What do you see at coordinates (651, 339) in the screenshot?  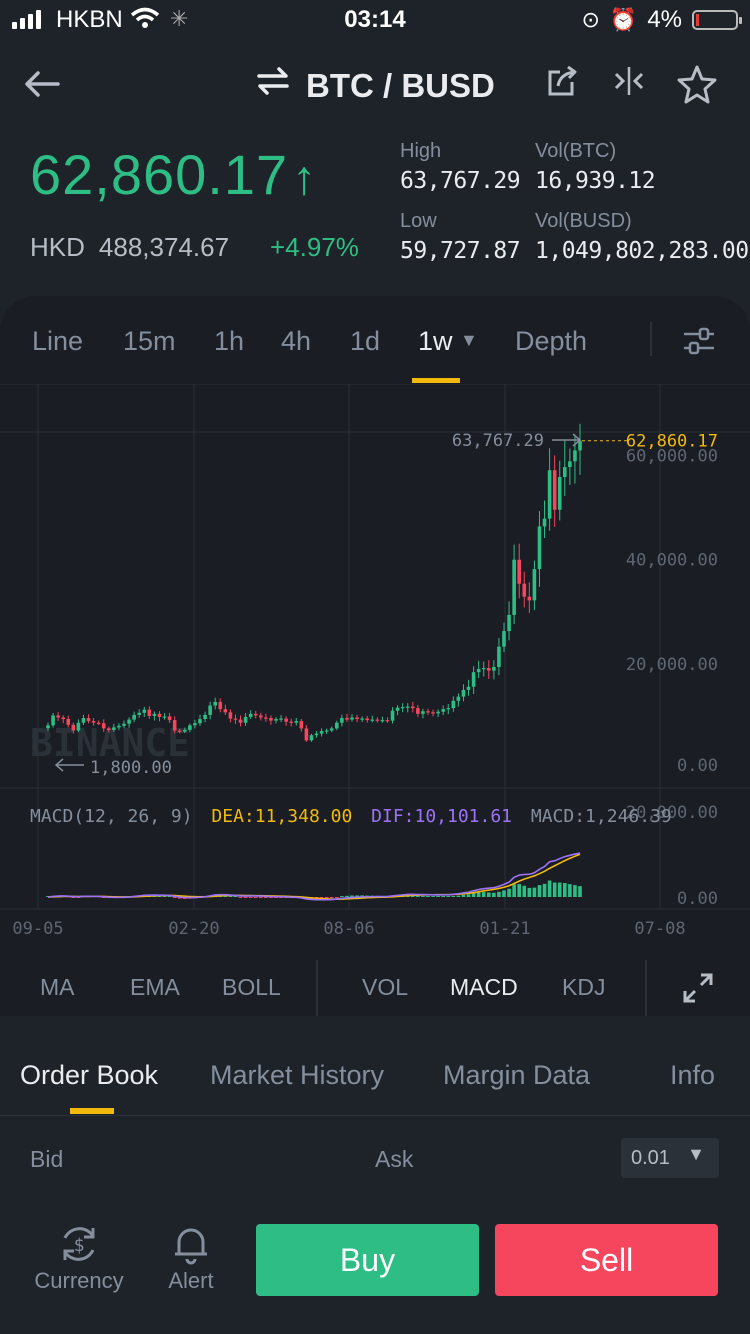 I see `divider` at bounding box center [651, 339].